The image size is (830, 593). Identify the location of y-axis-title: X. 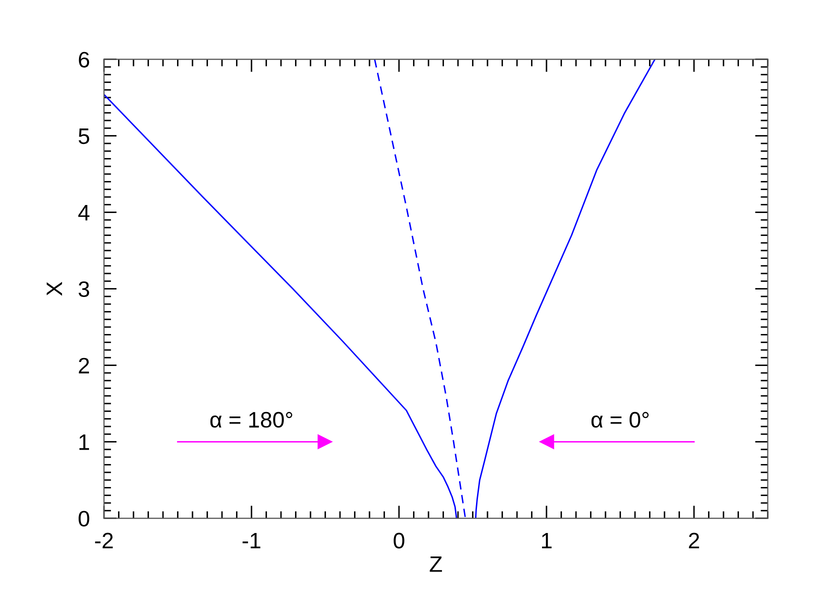
(54, 289).